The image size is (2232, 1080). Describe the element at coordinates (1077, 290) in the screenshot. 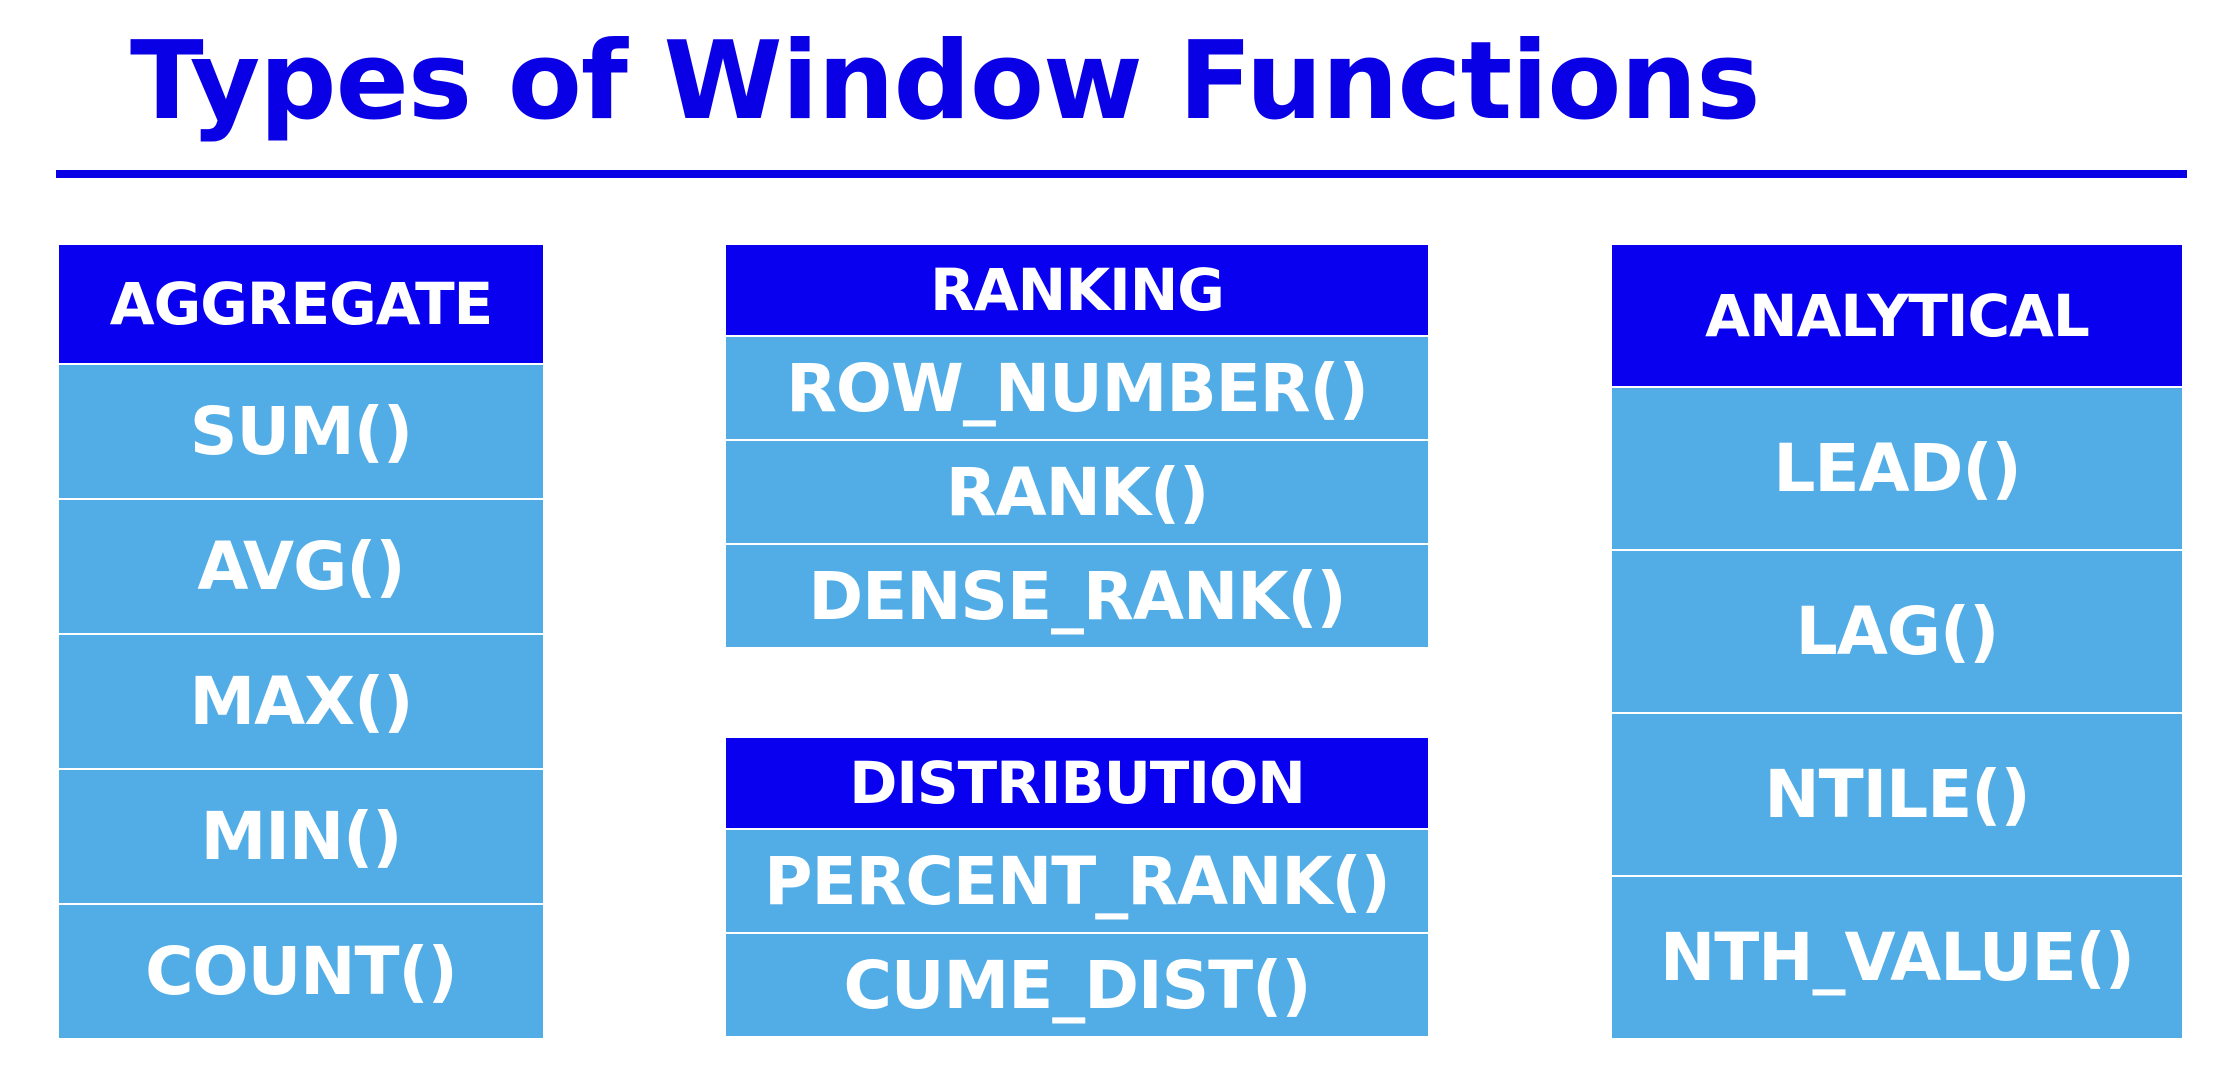

I see `ranking-header: RANKING` at that location.